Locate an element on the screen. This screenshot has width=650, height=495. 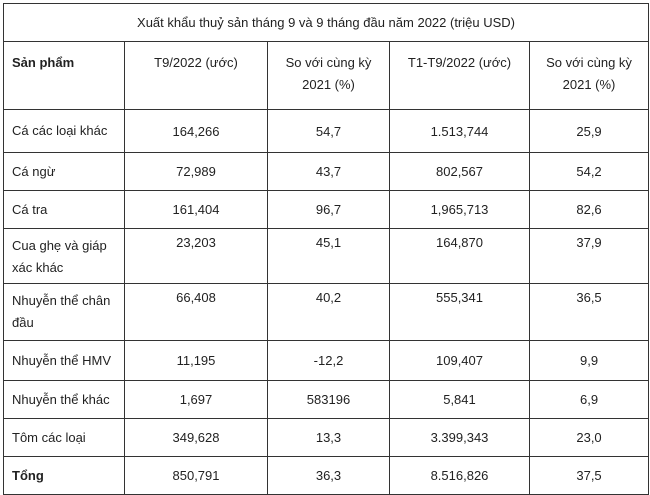
table-row: Cá ngừ 72,989 43,7 802,567 54,2 is located at coordinates (326, 171).